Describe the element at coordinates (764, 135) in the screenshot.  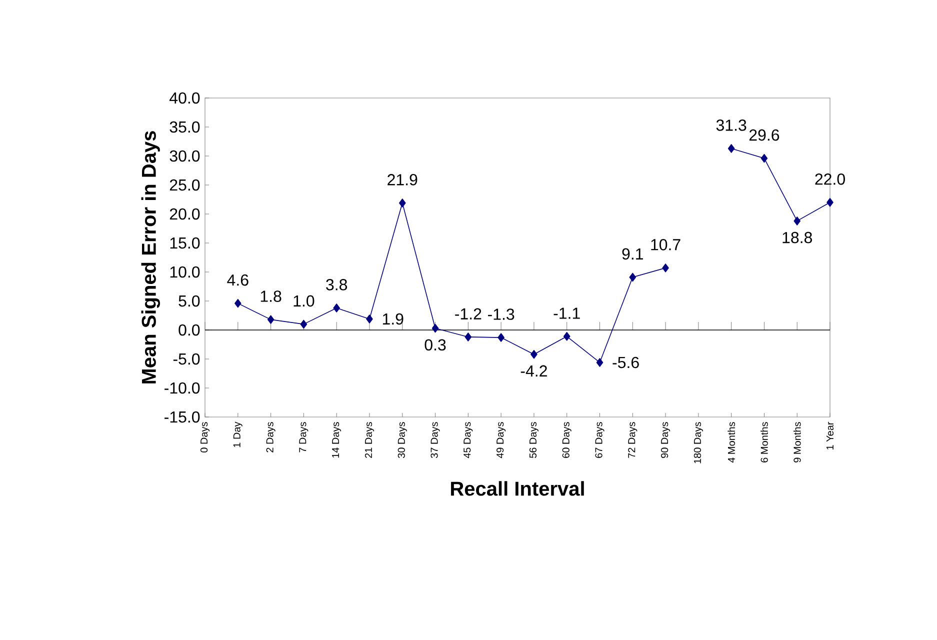
I see `data-label: 29.6` at that location.